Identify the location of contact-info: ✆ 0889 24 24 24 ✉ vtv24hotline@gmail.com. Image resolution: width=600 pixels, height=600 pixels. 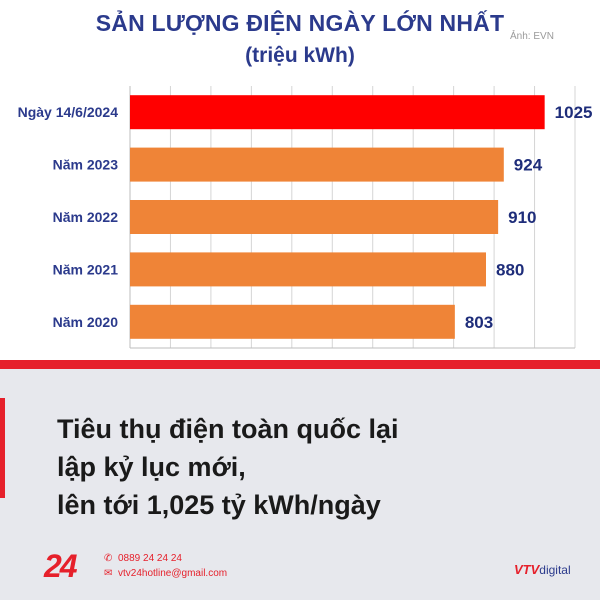
(165, 566).